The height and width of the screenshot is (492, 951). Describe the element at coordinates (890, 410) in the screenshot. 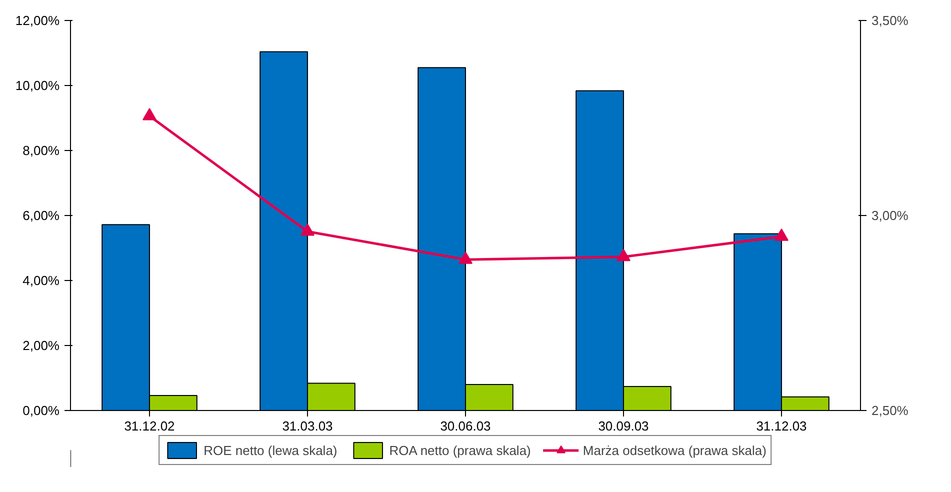

I see `y2-tick-label: 2,50%` at that location.